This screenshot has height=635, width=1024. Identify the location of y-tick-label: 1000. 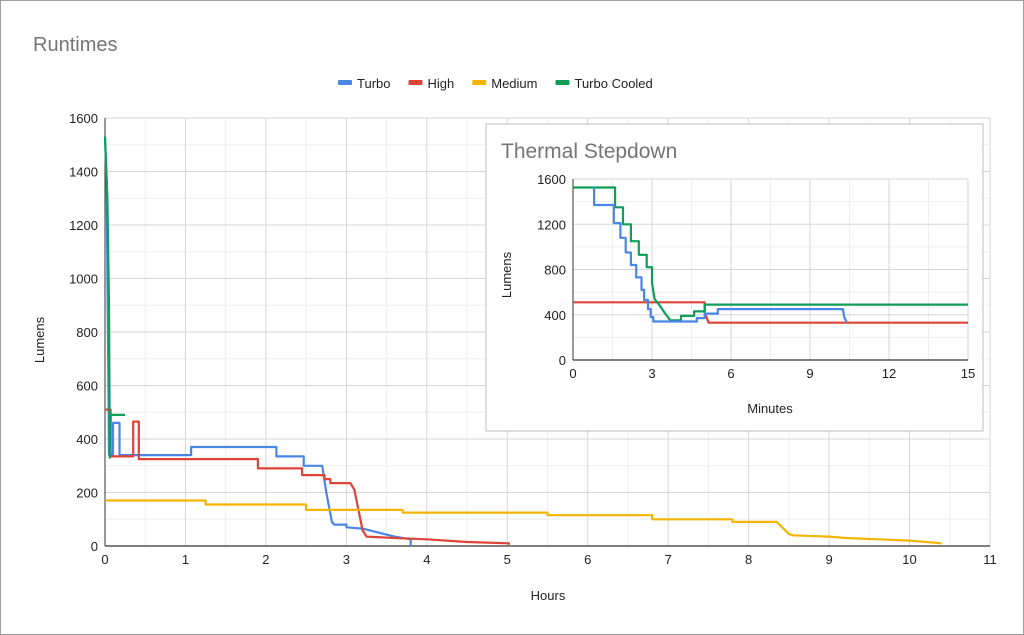
(83, 279).